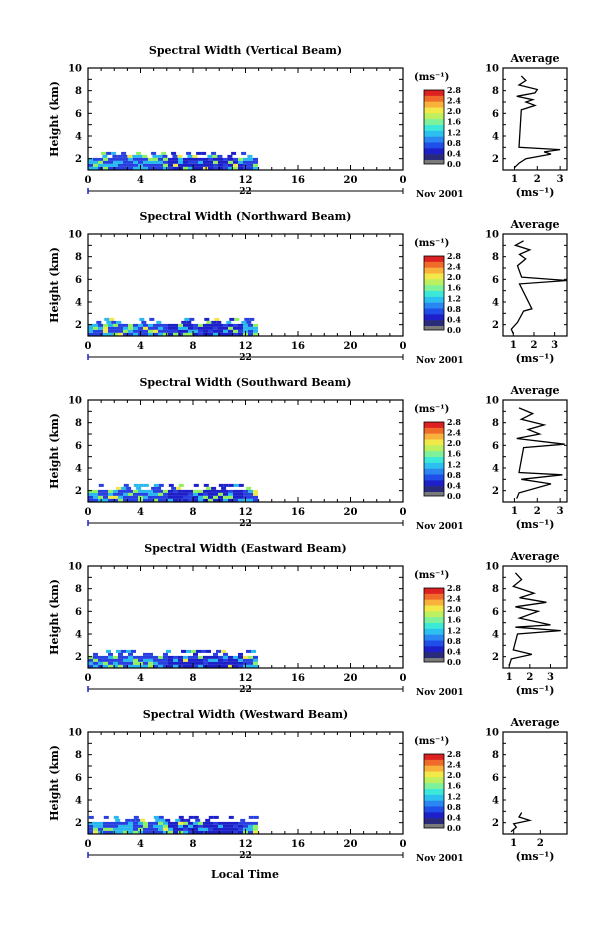 The image size is (616, 929). Describe the element at coordinates (54, 617) in the screenshot. I see `y-axis-label: Height (km)` at that location.